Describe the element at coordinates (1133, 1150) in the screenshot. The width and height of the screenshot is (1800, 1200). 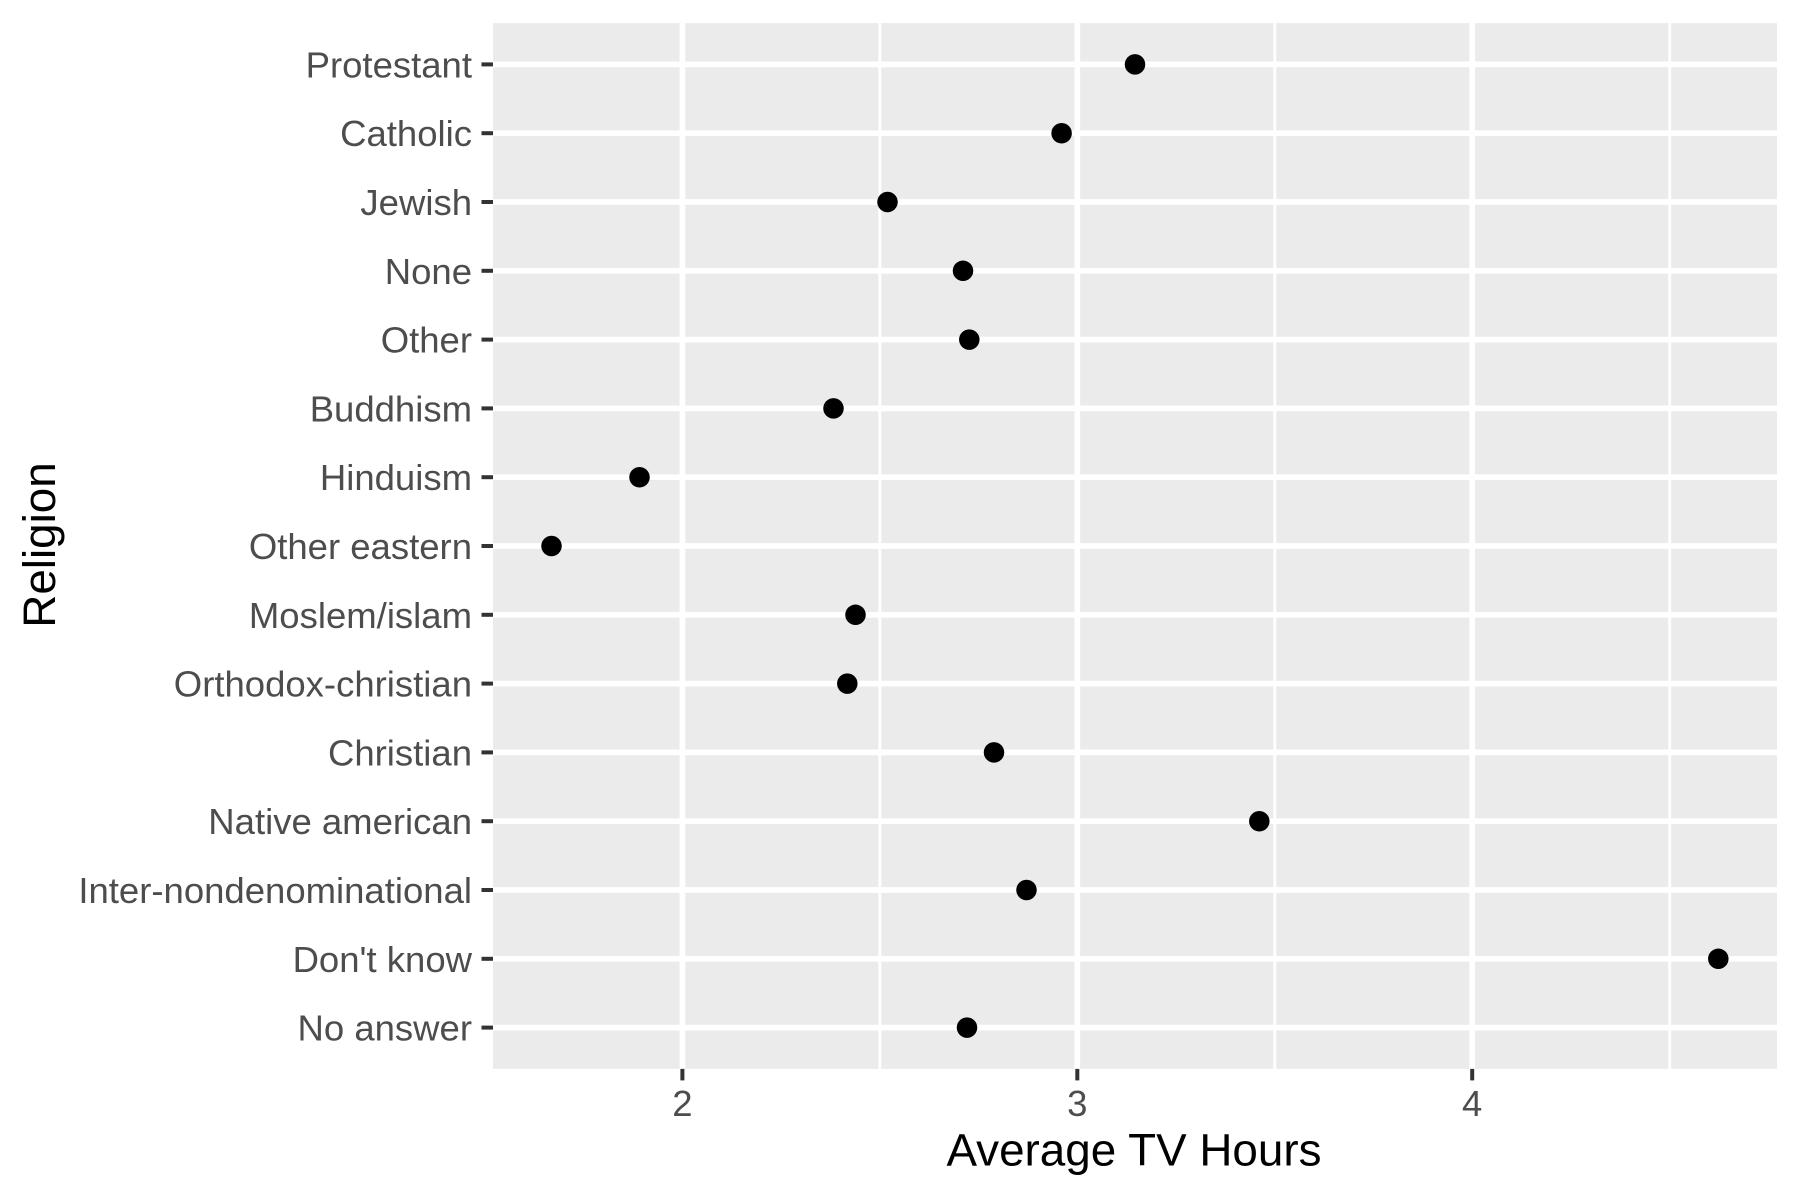
I see `svg-text: Average TV Hours` at that location.